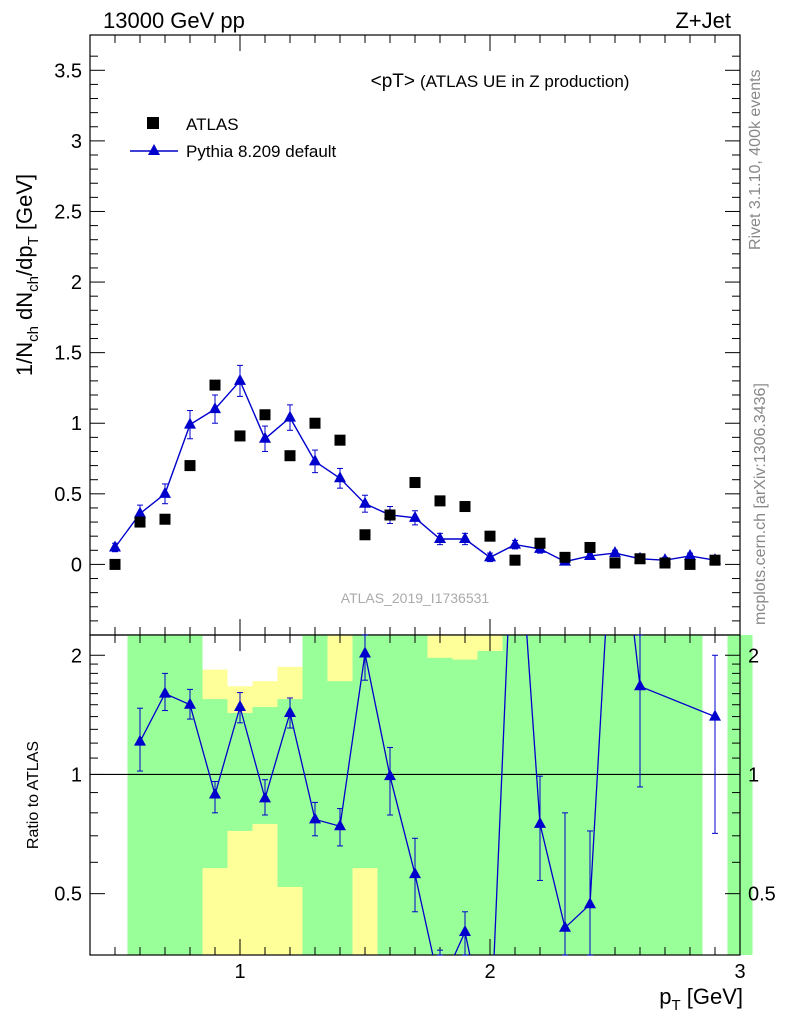  Describe the element at coordinates (753, 775) in the screenshot. I see `ratio-y-tick-label-right: 1` at that location.